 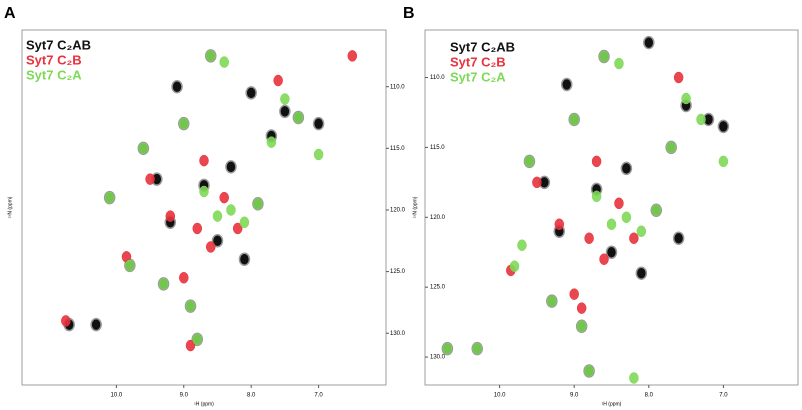 What do you see at coordinates (437, 78) in the screenshot?
I see `y-tick-label: 110.0` at bounding box center [437, 78].